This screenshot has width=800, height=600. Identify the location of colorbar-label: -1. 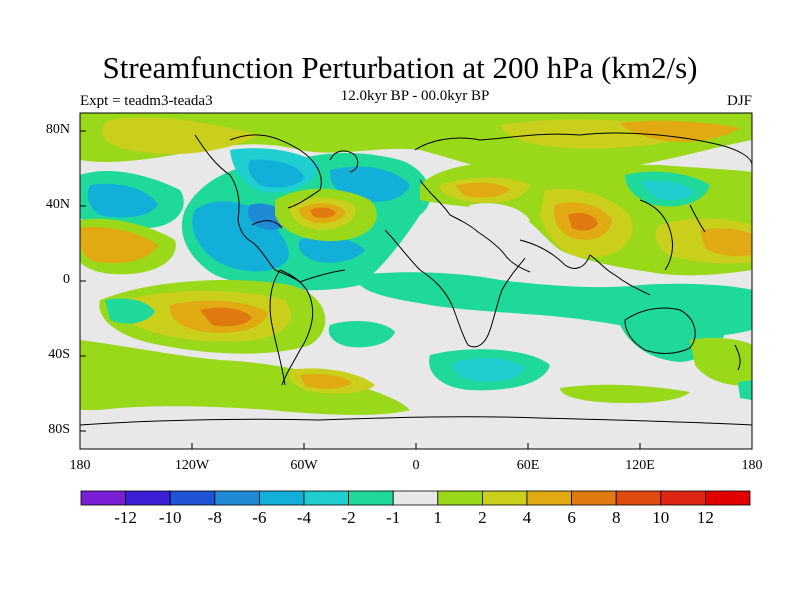
(393, 517).